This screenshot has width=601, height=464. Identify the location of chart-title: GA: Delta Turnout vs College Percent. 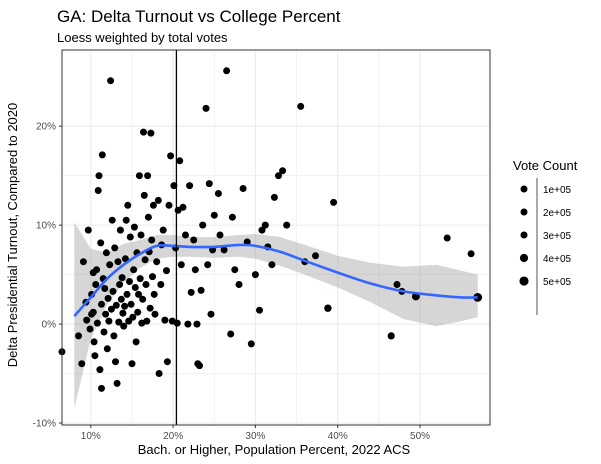
(199, 16).